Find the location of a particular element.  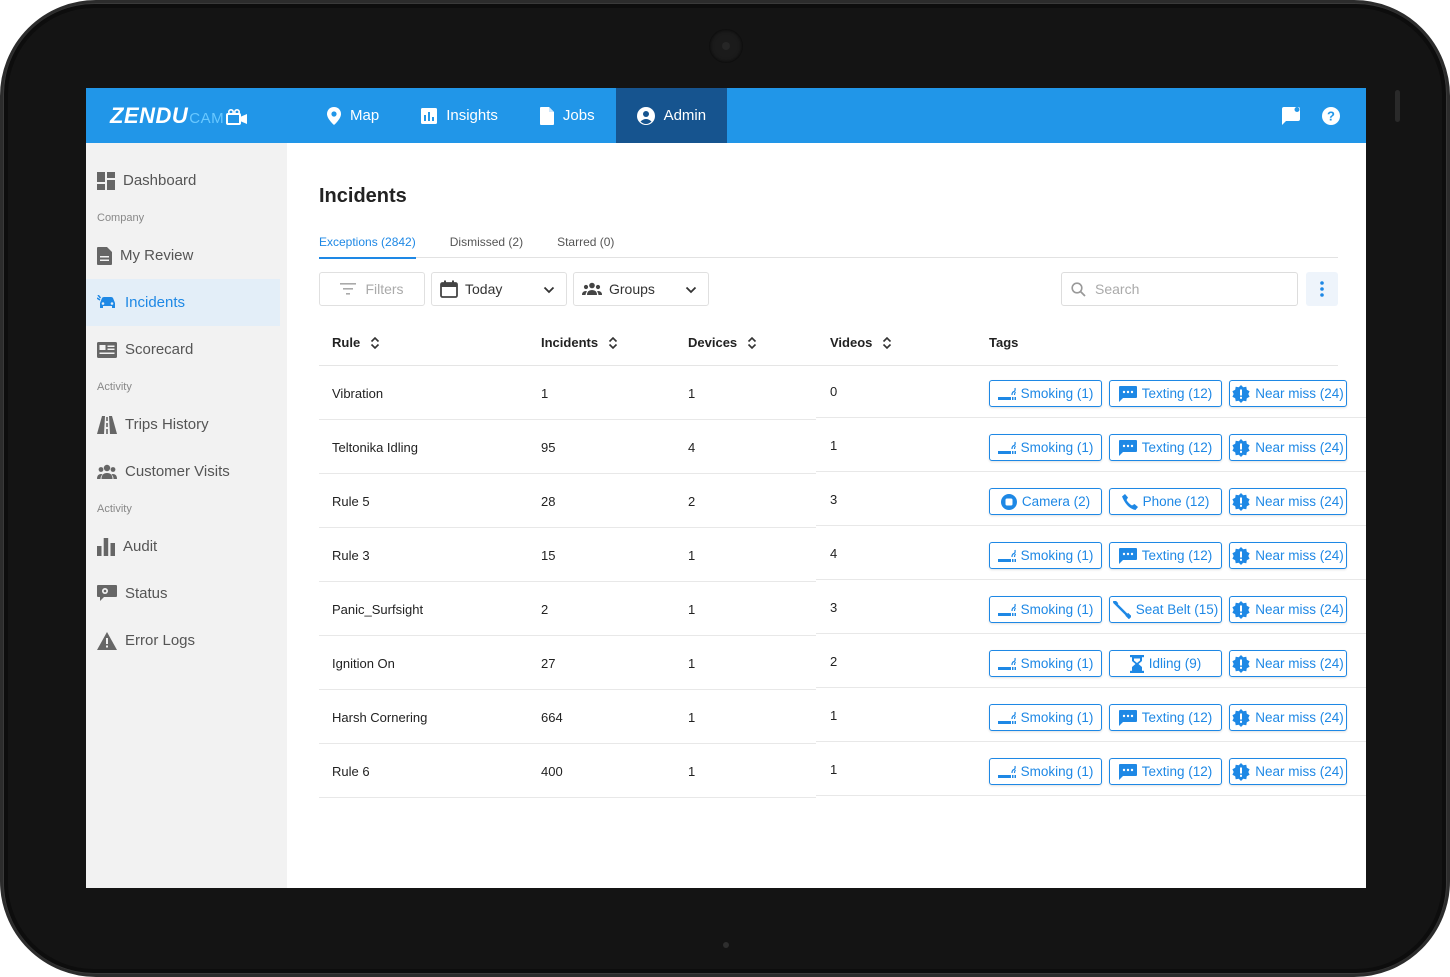

sidebar-item-error-logs: Error Logs is located at coordinates (183, 640).